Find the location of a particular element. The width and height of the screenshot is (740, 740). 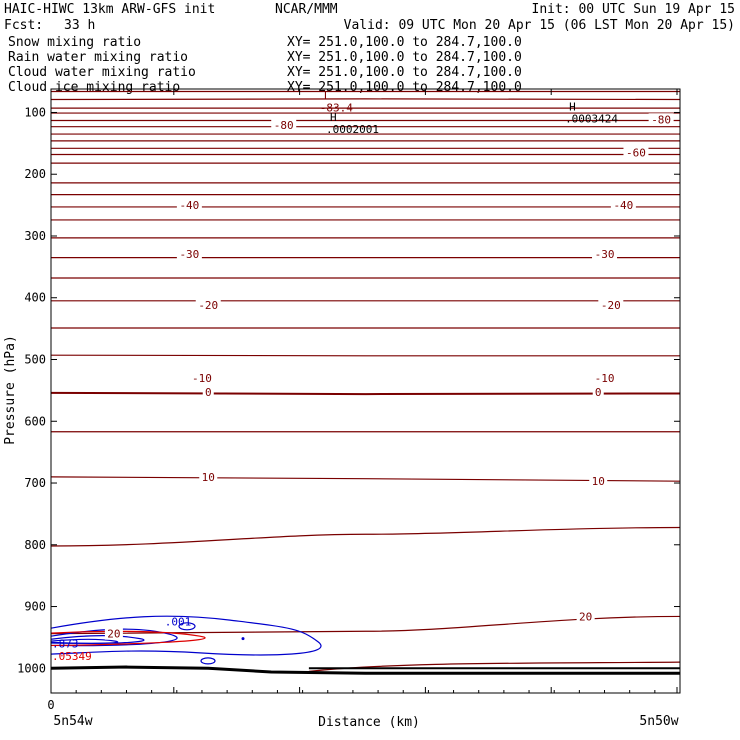

y-tick-label-900: 900 is located at coordinates (35, 607).